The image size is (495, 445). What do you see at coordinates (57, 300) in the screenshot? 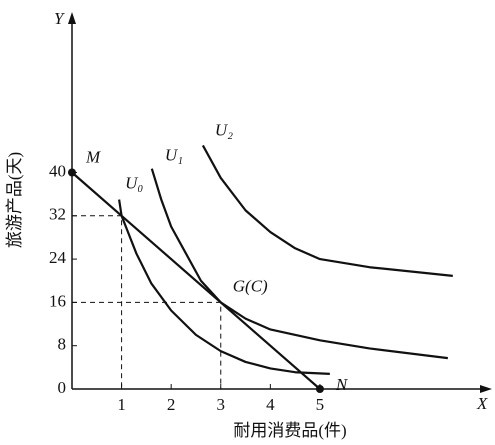
I see `y-tick-label: 16` at bounding box center [57, 300].